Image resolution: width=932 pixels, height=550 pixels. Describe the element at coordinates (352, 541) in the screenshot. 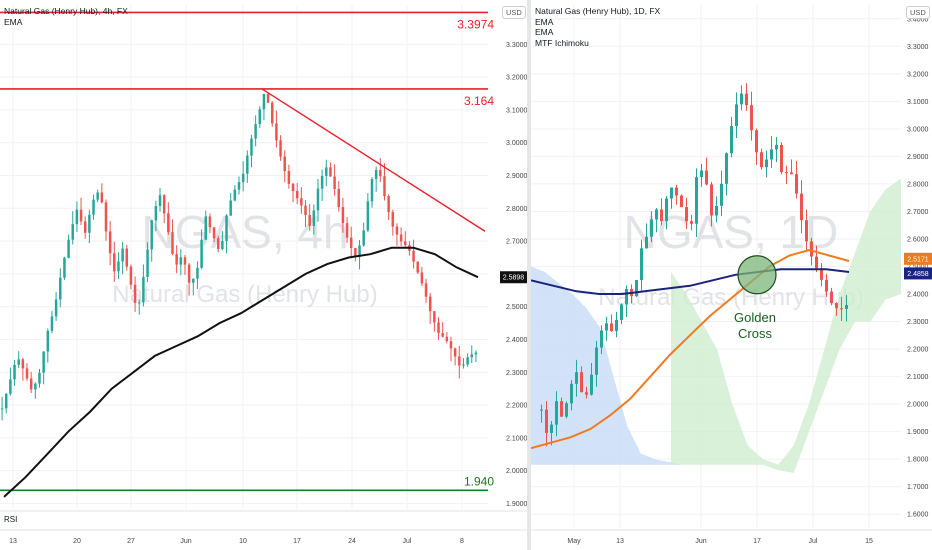

I see `left-x-tick: 24` at that location.